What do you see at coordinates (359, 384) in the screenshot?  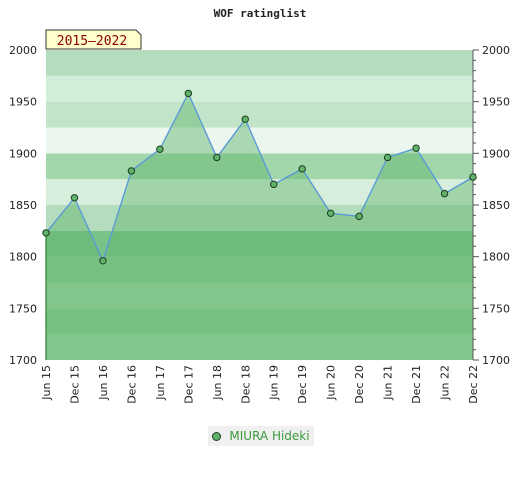 I see `x-tick-label: Dec 20` at bounding box center [359, 384].